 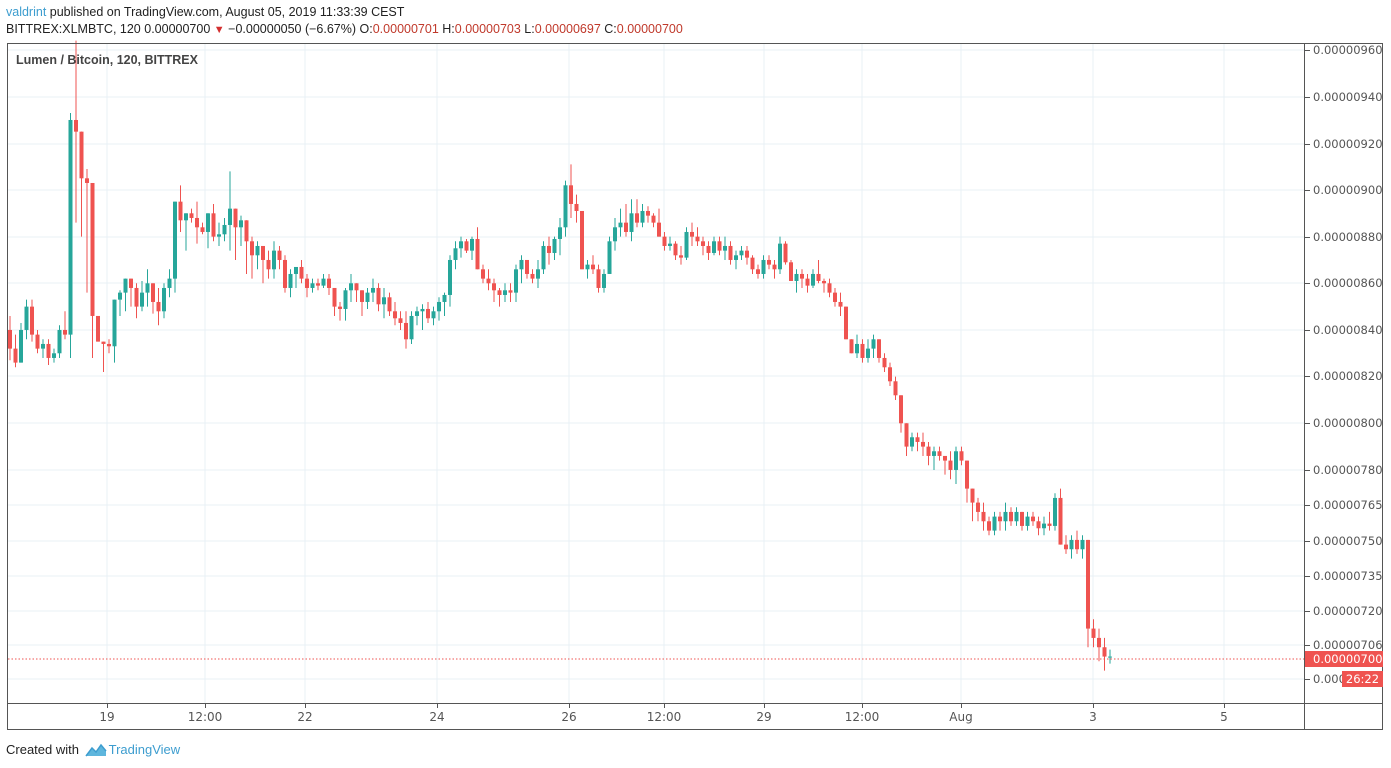 I want to click on time-axis-label: 3, so click(x=1093, y=717).